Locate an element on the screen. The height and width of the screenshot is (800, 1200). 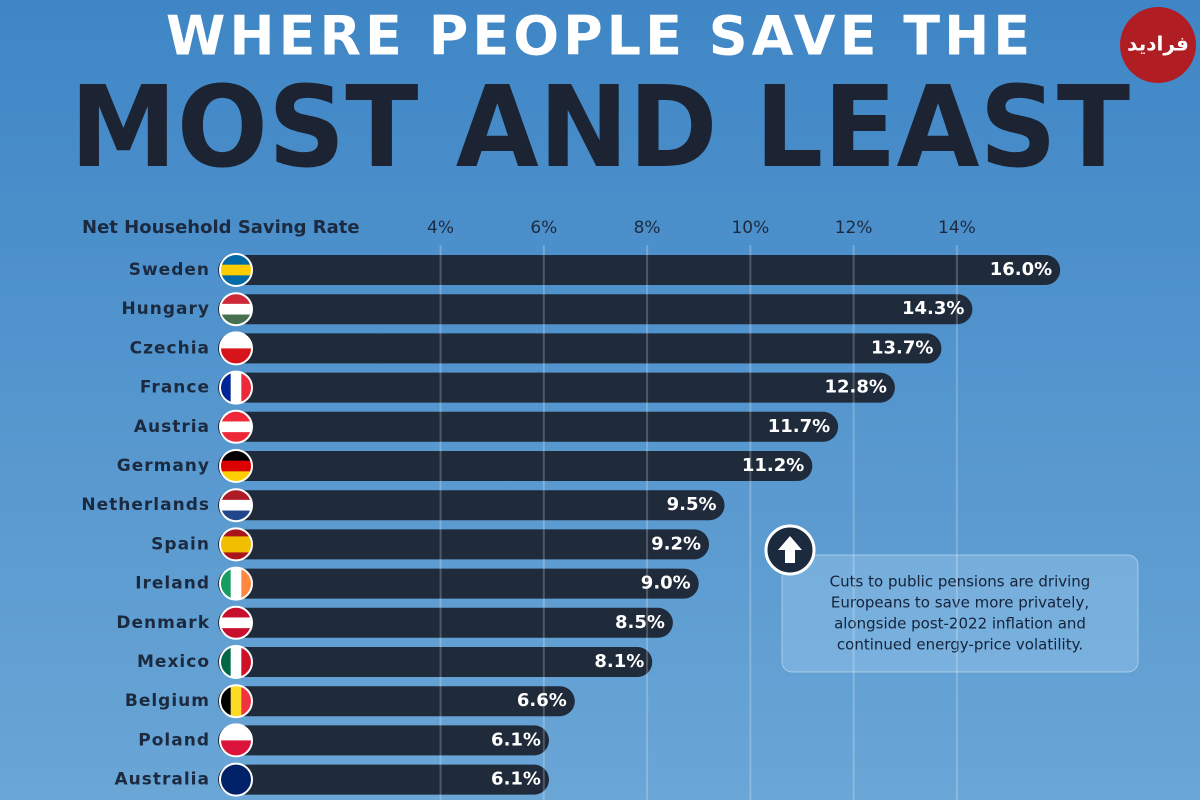
category-label: Hungary is located at coordinates (165, 309).